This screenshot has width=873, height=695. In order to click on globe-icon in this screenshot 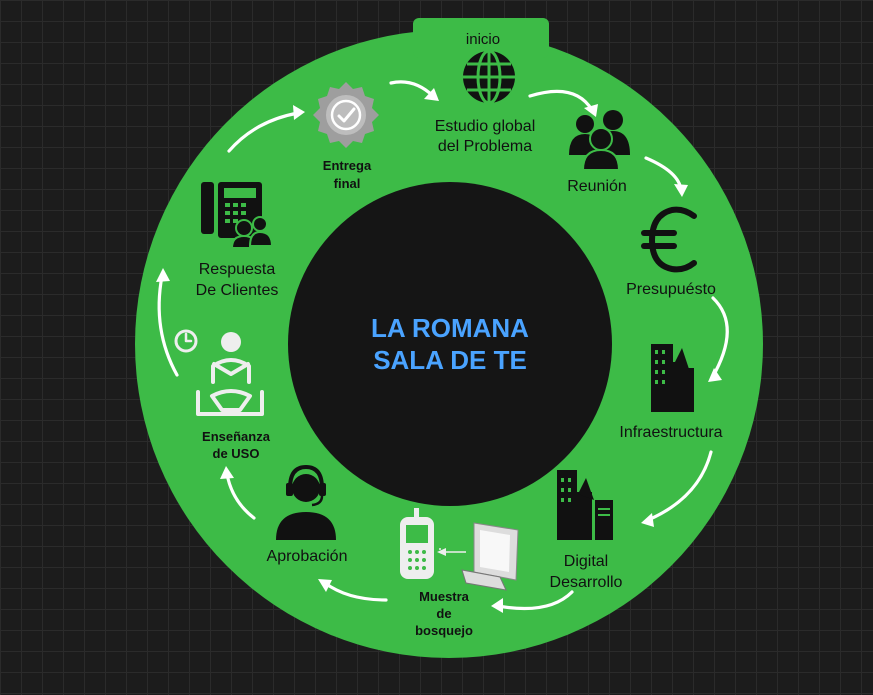, I will do `click(489, 77)`.